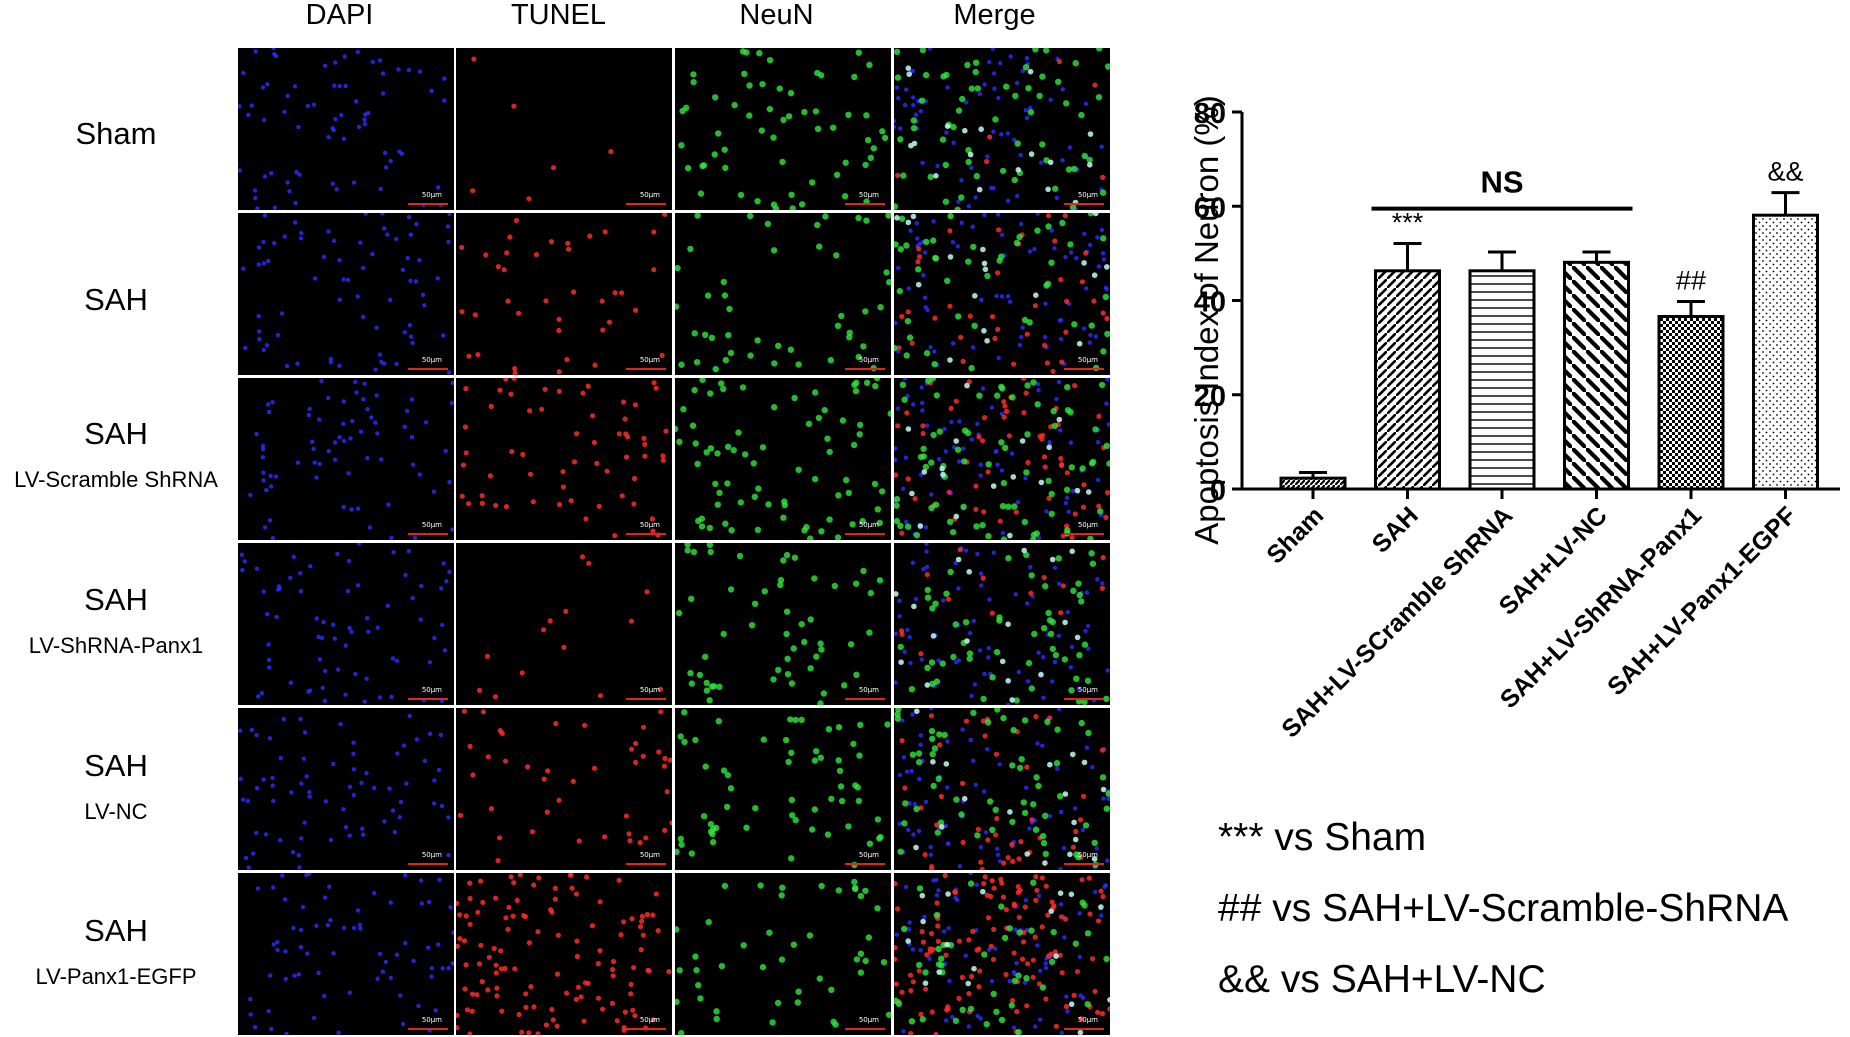  I want to click on micrograph-dapi-row-6: 50μm, so click(346, 954).